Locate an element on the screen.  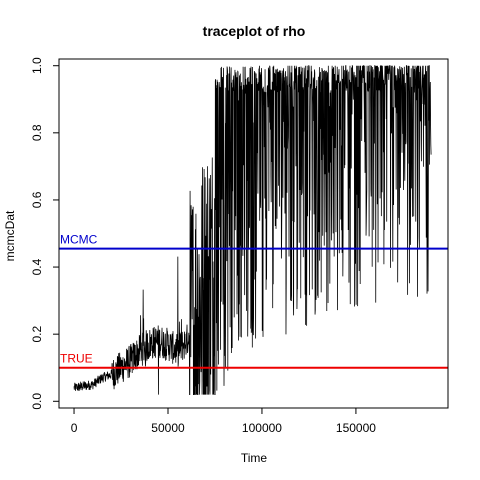
y-tick-label: 0.6 is located at coordinates (37, 199).